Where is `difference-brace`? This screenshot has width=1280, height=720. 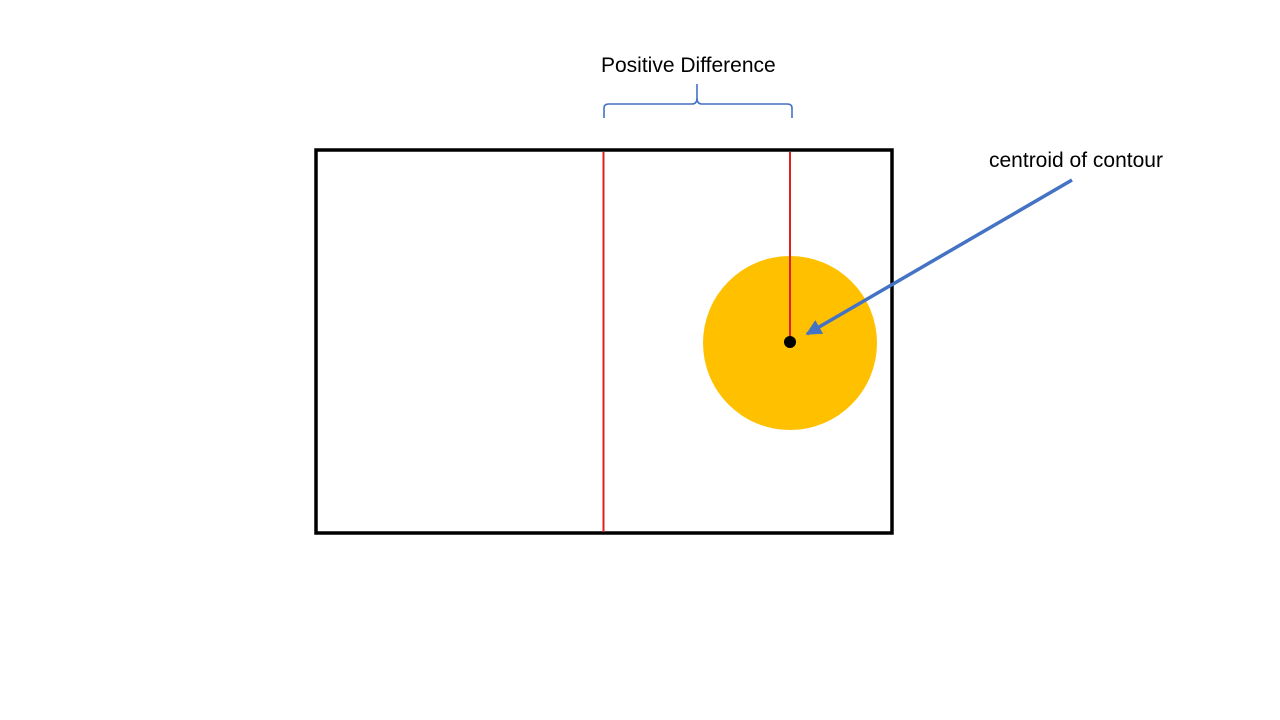 difference-brace is located at coordinates (698, 101).